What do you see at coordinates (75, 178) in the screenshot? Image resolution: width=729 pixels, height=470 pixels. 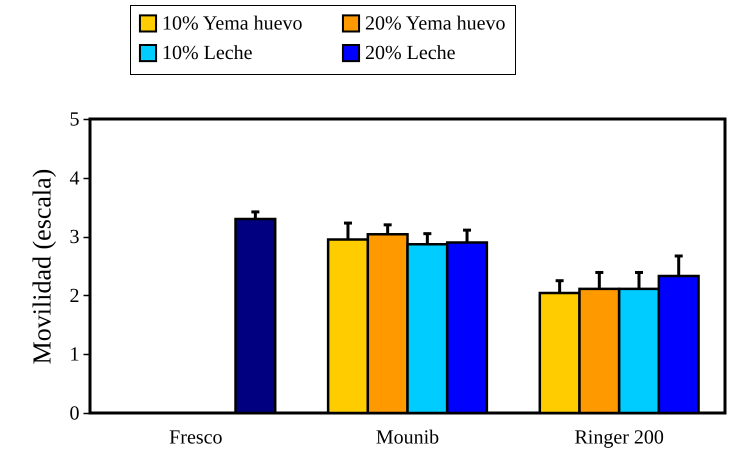 I see `y-tick-label: 4` at bounding box center [75, 178].